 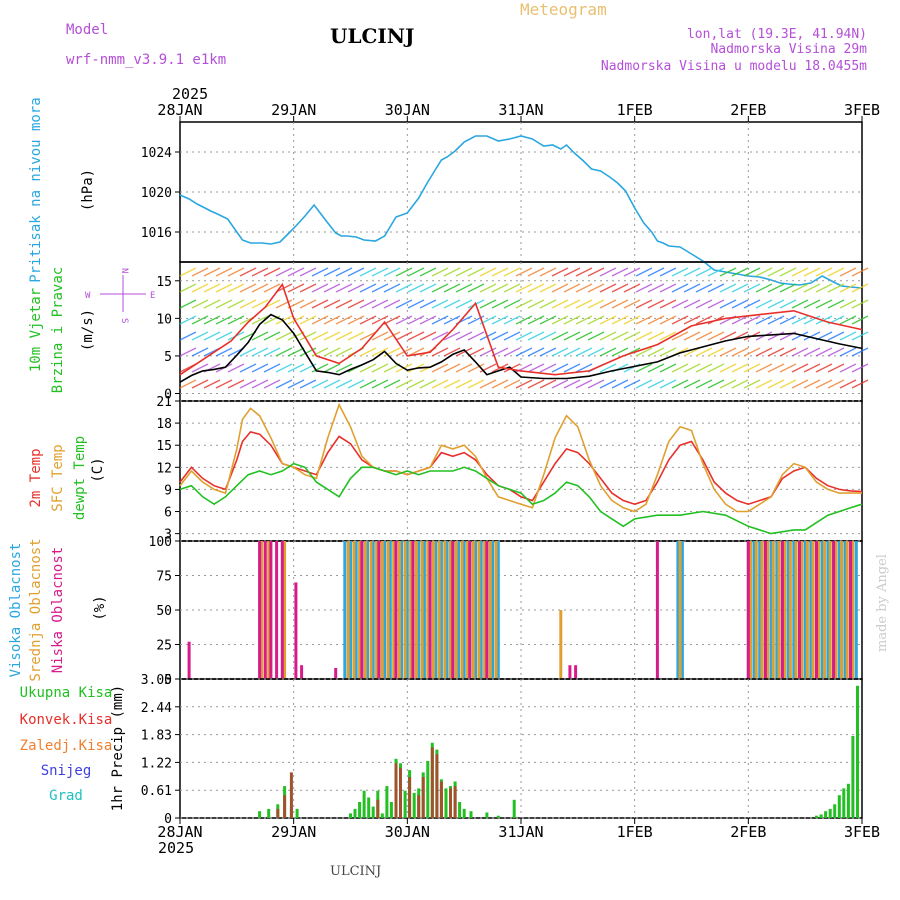 I want to click on precipitation-label: Snijeg, so click(x=66, y=771).